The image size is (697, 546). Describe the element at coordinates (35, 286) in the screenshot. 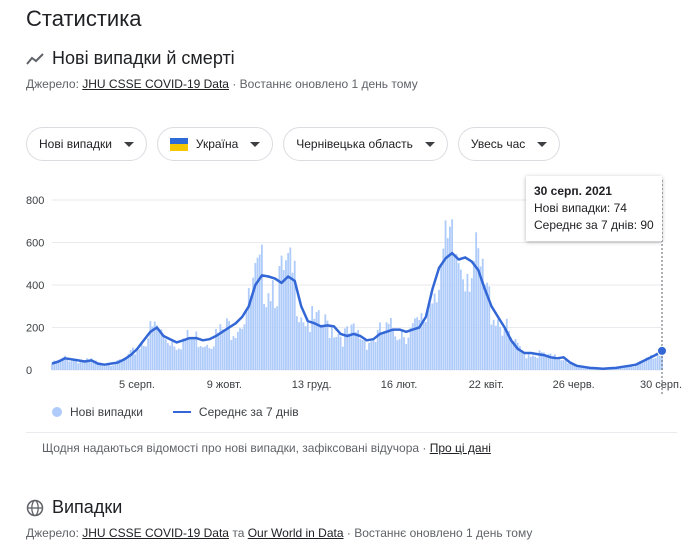

I see `y-tick-label: 400` at that location.